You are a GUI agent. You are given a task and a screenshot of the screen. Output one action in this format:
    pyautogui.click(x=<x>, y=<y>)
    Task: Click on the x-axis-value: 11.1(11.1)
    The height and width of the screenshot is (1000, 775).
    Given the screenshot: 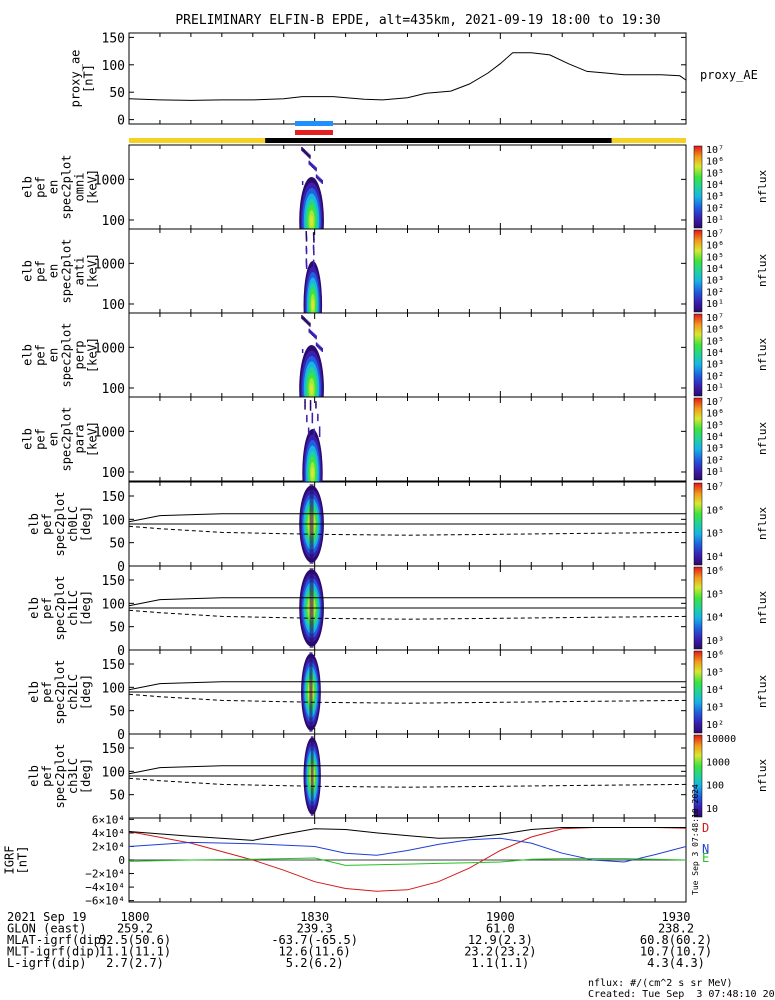 What is the action you would take?
    pyautogui.click(x=135, y=952)
    